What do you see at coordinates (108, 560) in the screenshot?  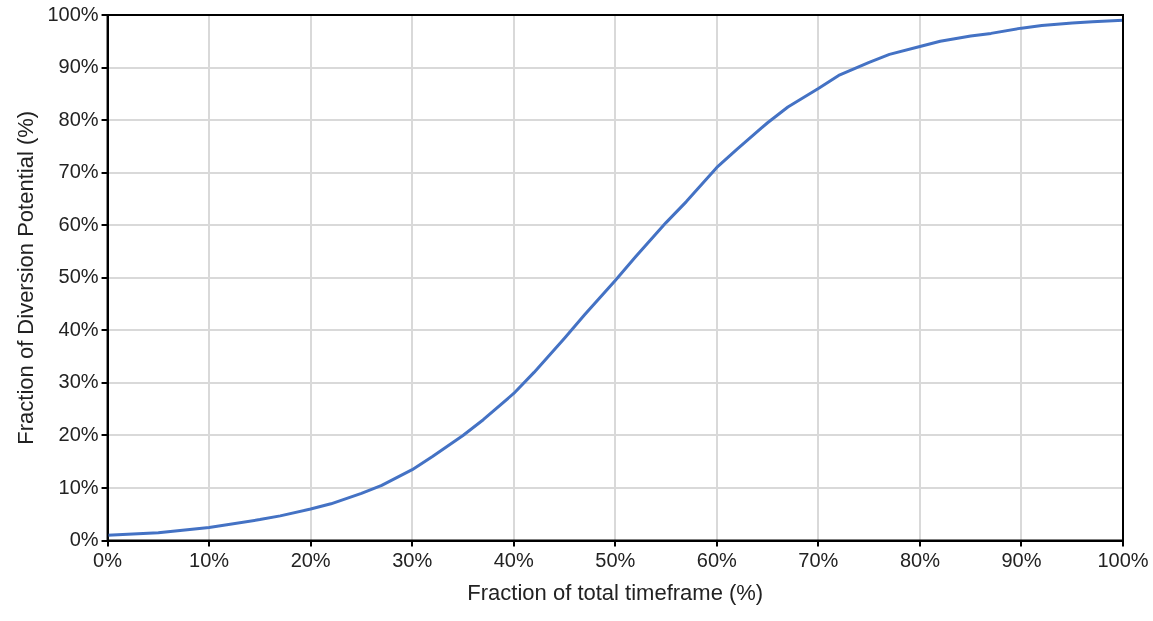 I see `x-tick-label: 0%` at bounding box center [108, 560].